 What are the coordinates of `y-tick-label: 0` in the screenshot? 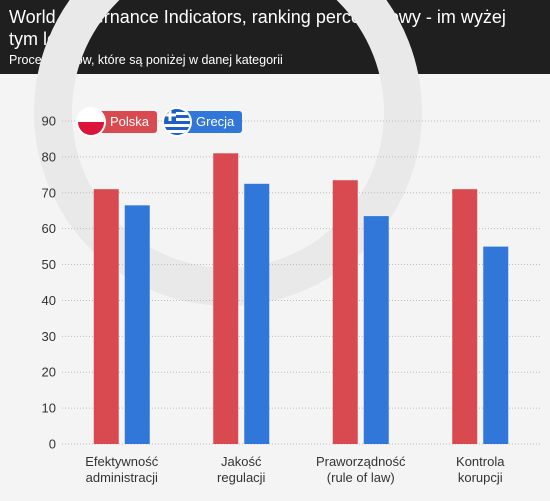 It's located at (52, 444).